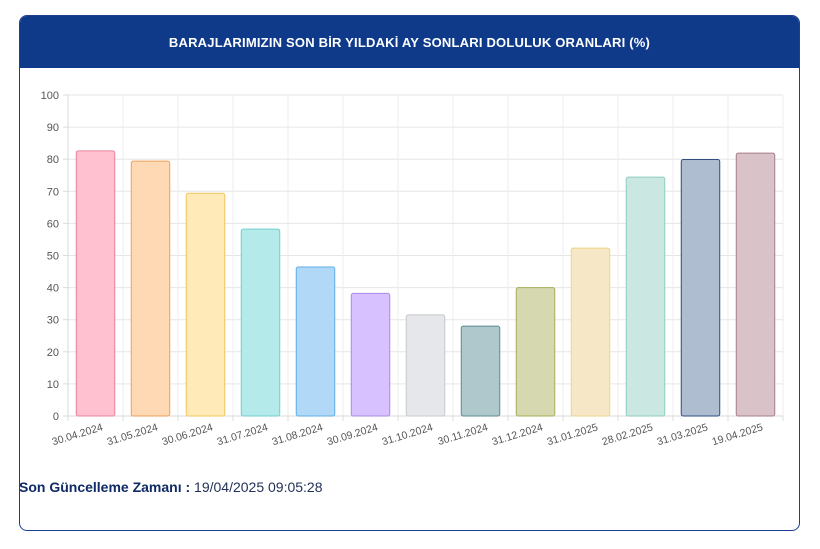 The width and height of the screenshot is (820, 549). What do you see at coordinates (53, 353) in the screenshot?
I see `y-tick-label: 20` at bounding box center [53, 353].